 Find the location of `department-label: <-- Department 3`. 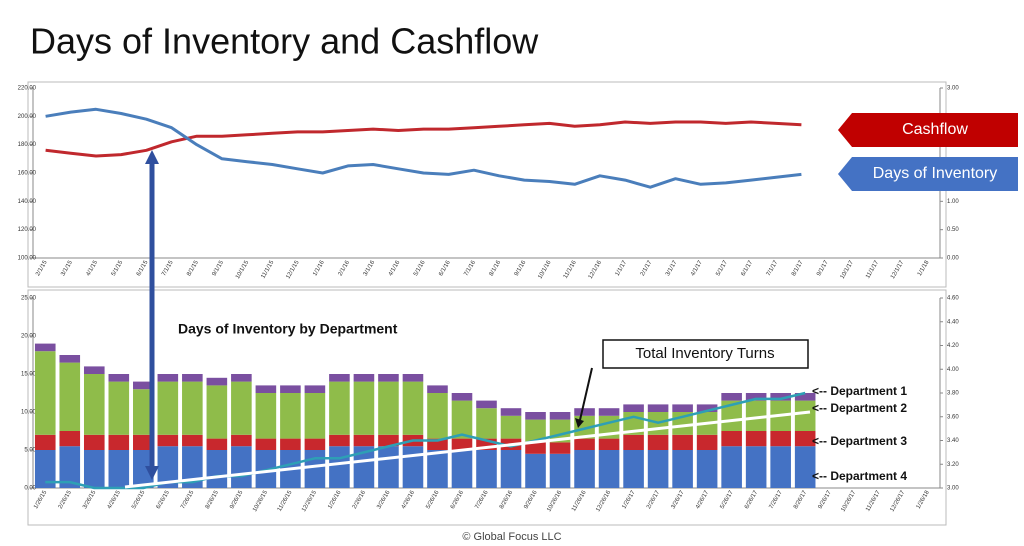

department-label: <-- Department 3 is located at coordinates (859, 441).